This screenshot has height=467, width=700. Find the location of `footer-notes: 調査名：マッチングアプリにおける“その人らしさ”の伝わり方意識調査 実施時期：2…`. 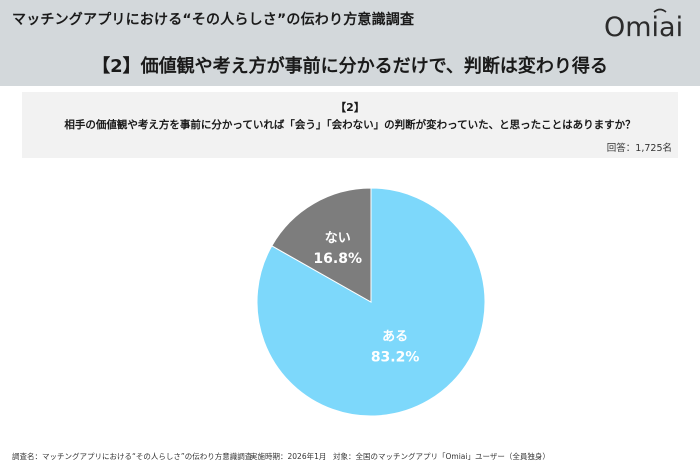

footer-notes: 調査名：マッチングアプリにおける“その人らしさ”の伝わり方意識調査 実施時期：2… is located at coordinates (350, 457).